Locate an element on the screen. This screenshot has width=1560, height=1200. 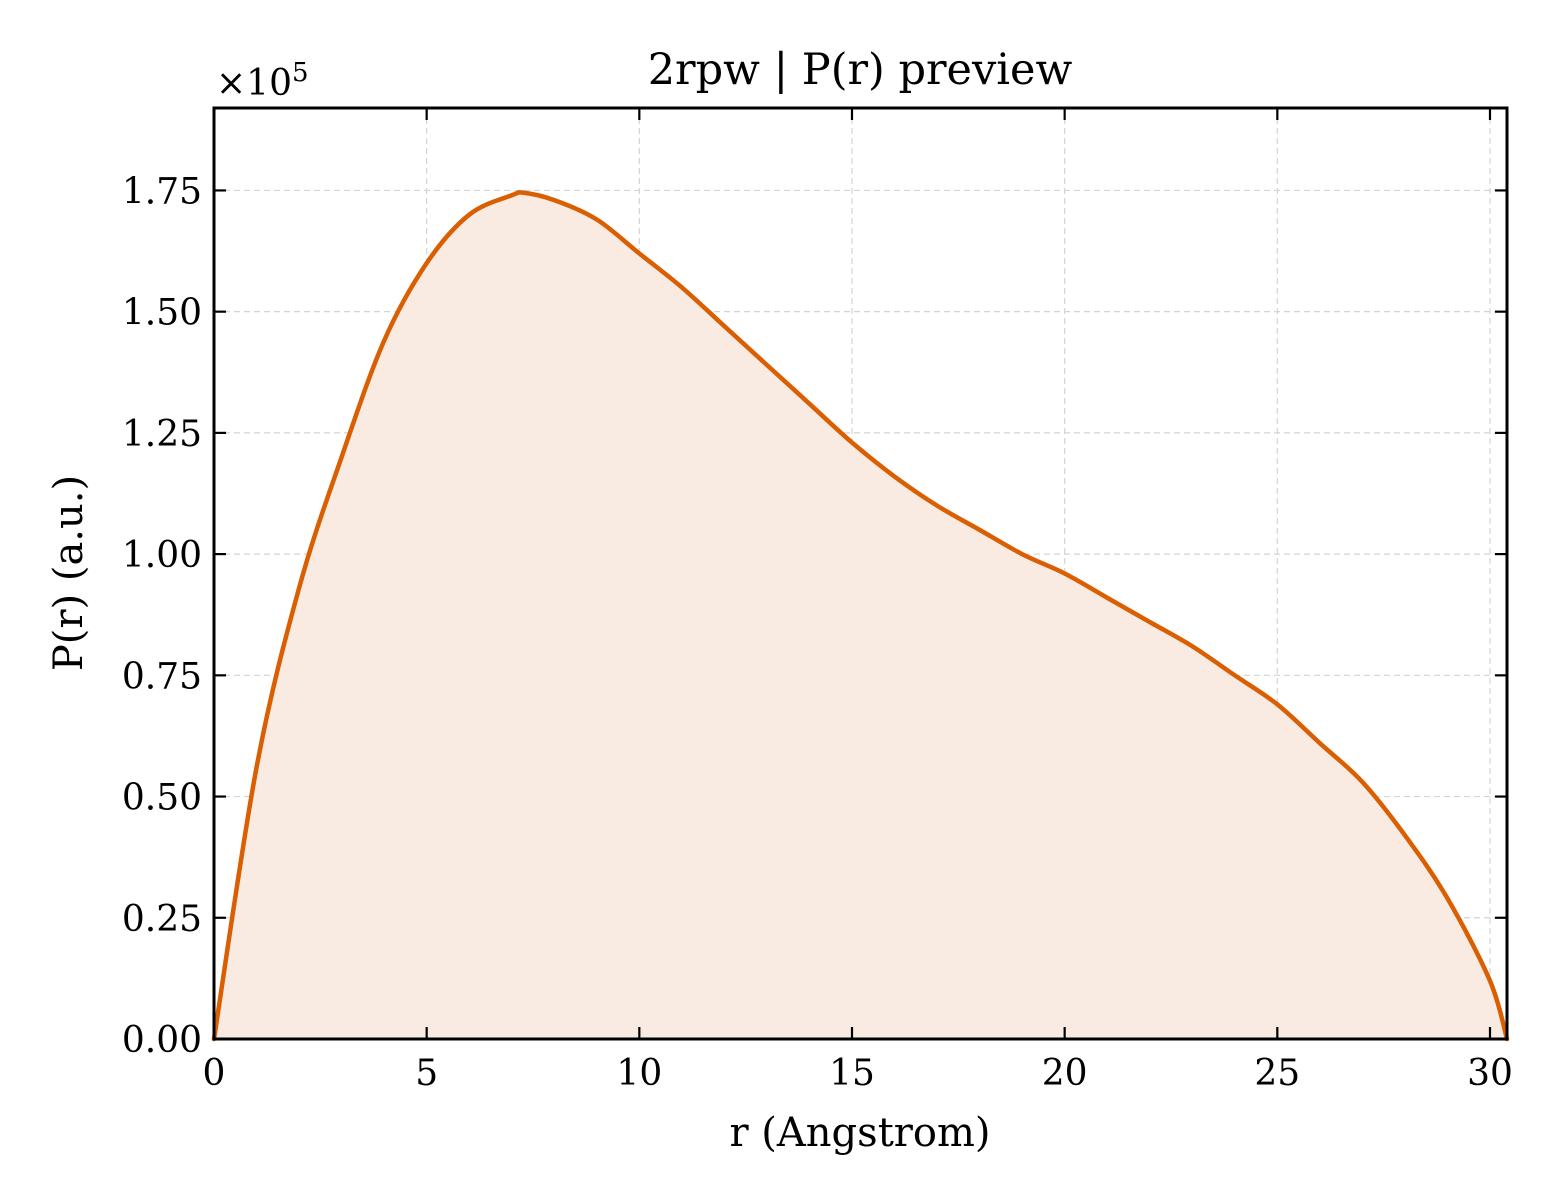
y-tick-label: 1.75 is located at coordinates (162, 191).